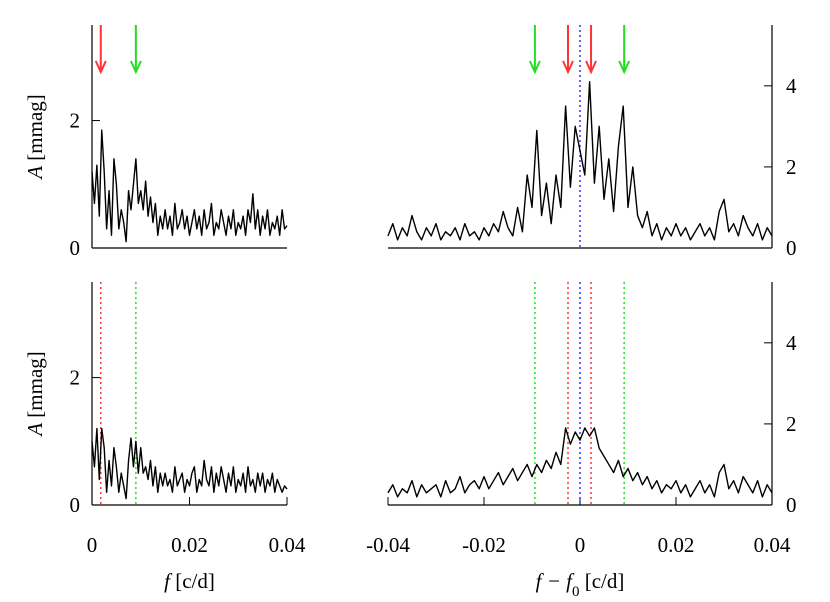  I want to click on label-part: 0, so click(576, 592).